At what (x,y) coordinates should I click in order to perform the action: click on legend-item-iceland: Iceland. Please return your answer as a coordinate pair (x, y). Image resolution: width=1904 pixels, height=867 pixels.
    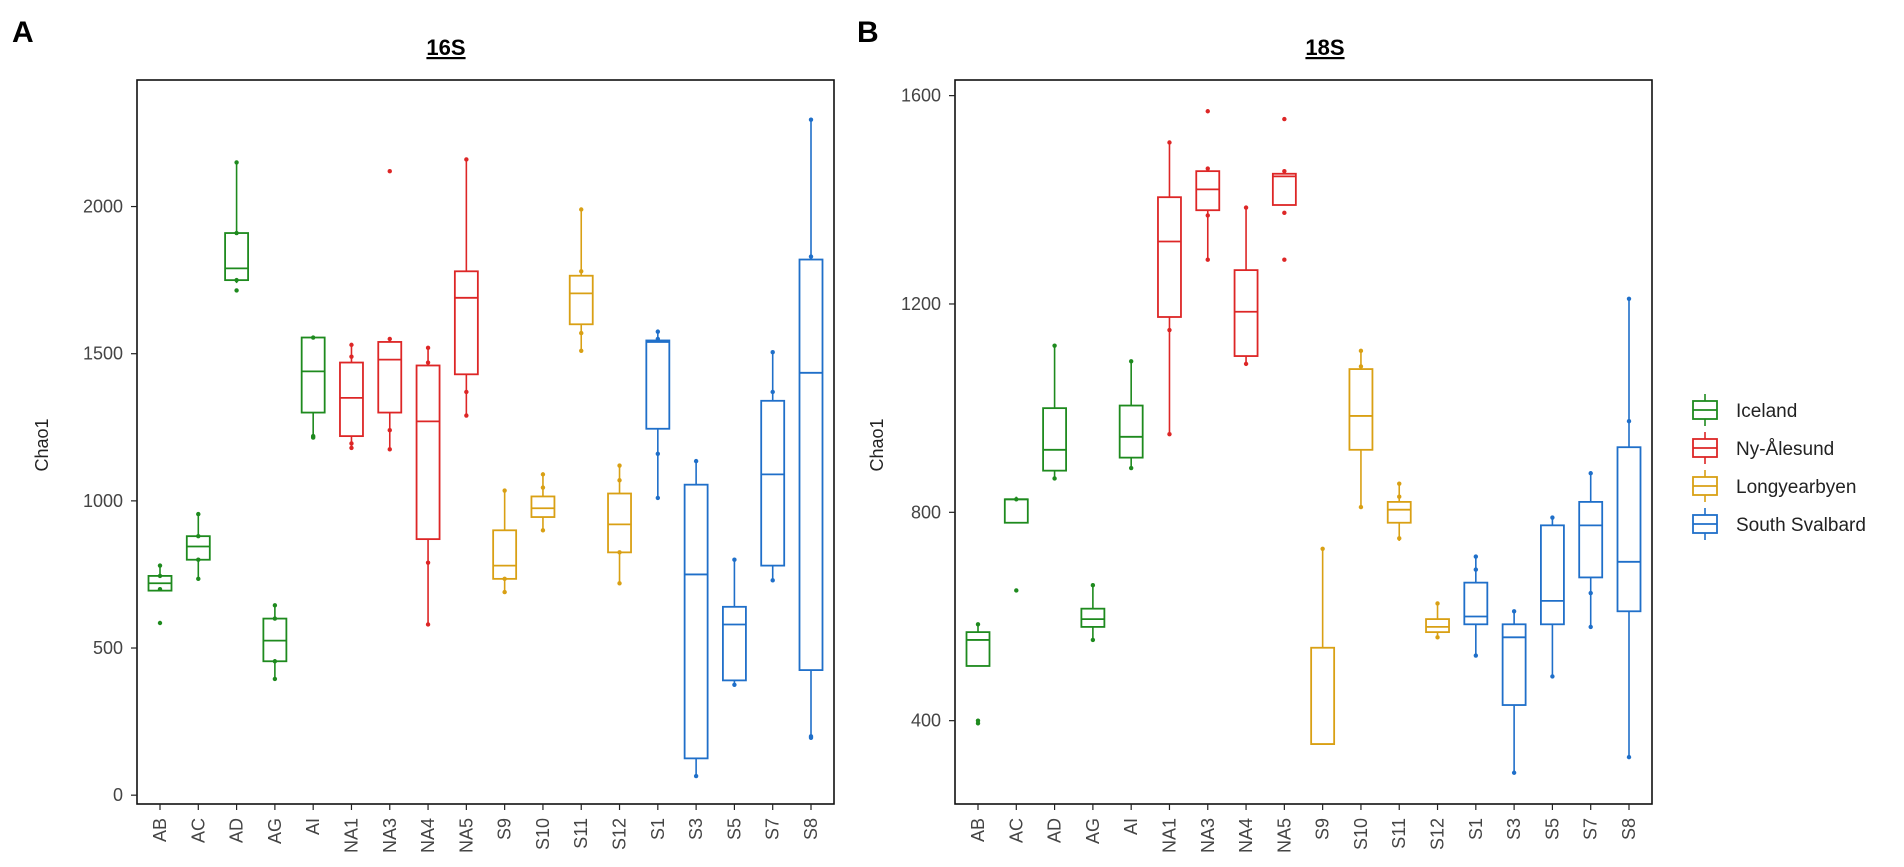
    Looking at the image, I should click on (1744, 410).